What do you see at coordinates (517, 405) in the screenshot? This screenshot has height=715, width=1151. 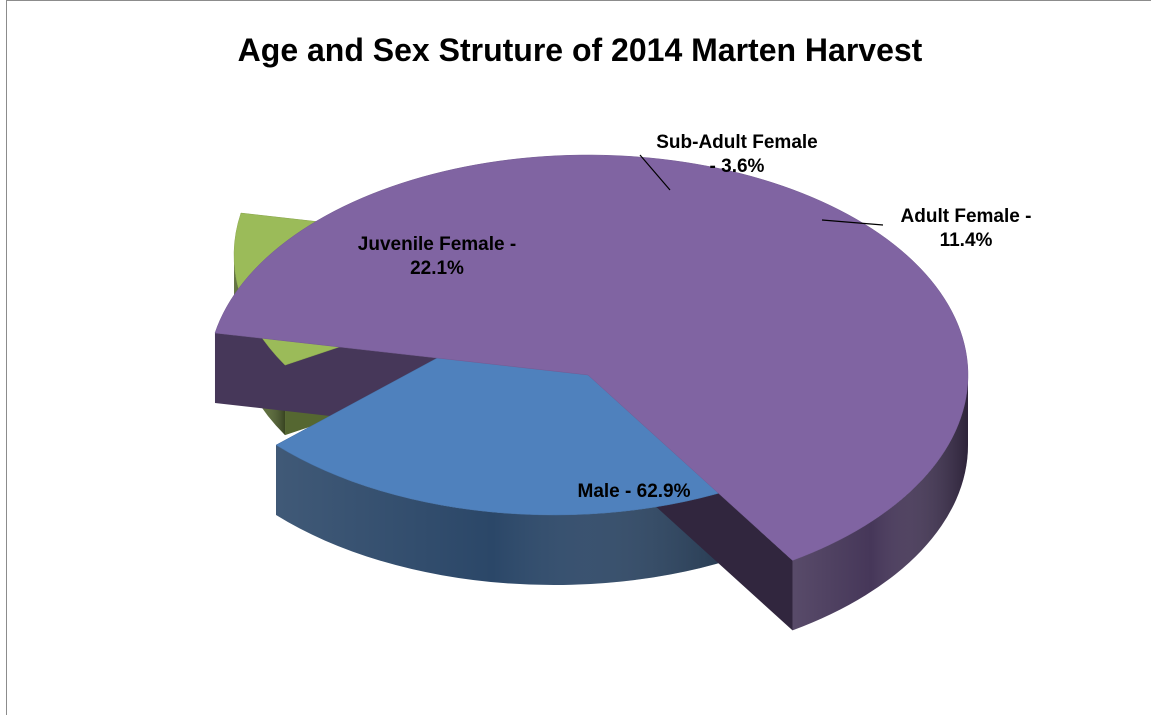 I see `pie-slice-juvenile-female` at bounding box center [517, 405].